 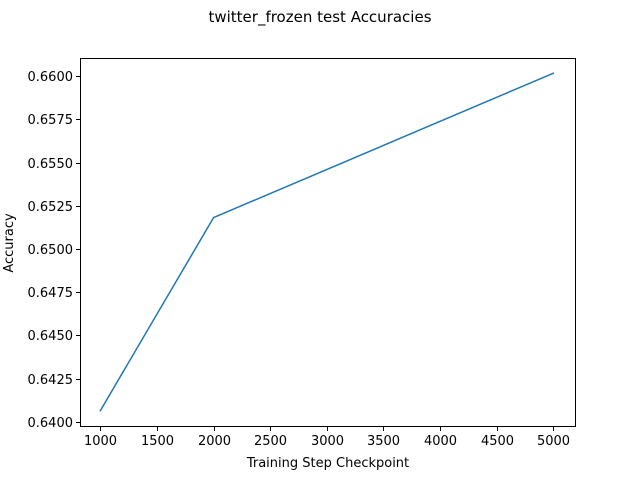 I want to click on y-tick-label: 0.6575, so click(x=51, y=120).